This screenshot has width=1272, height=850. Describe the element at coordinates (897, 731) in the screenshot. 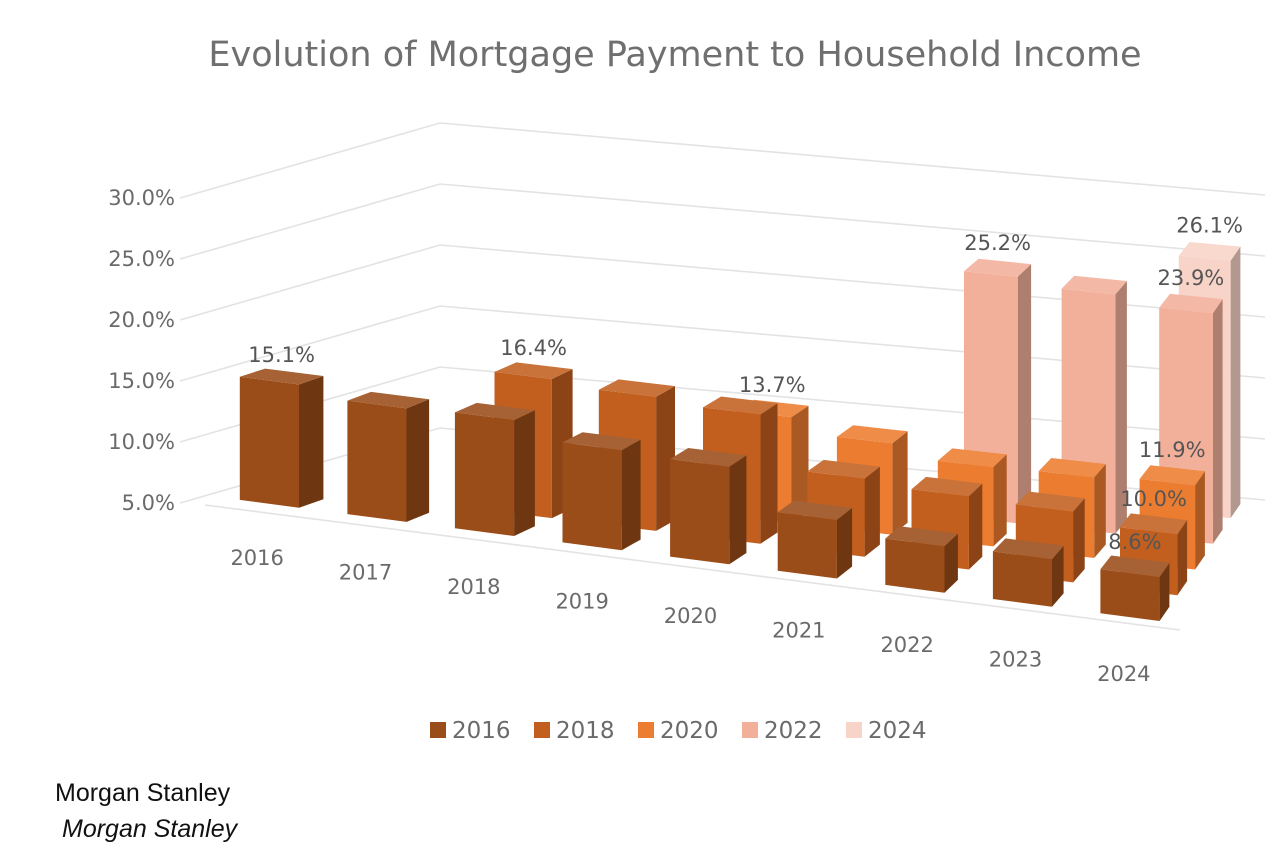

I see `legend-label: 2024` at that location.